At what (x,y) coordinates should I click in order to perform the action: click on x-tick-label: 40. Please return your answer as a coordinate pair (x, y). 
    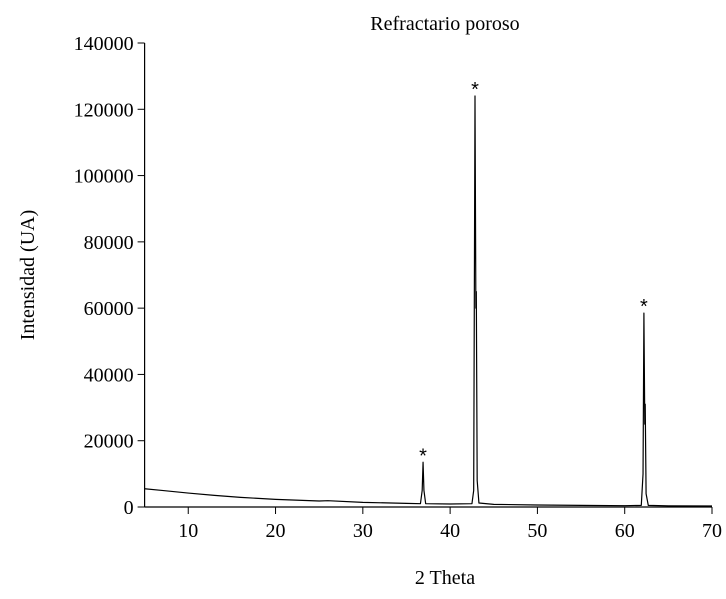
    Looking at the image, I should click on (450, 531).